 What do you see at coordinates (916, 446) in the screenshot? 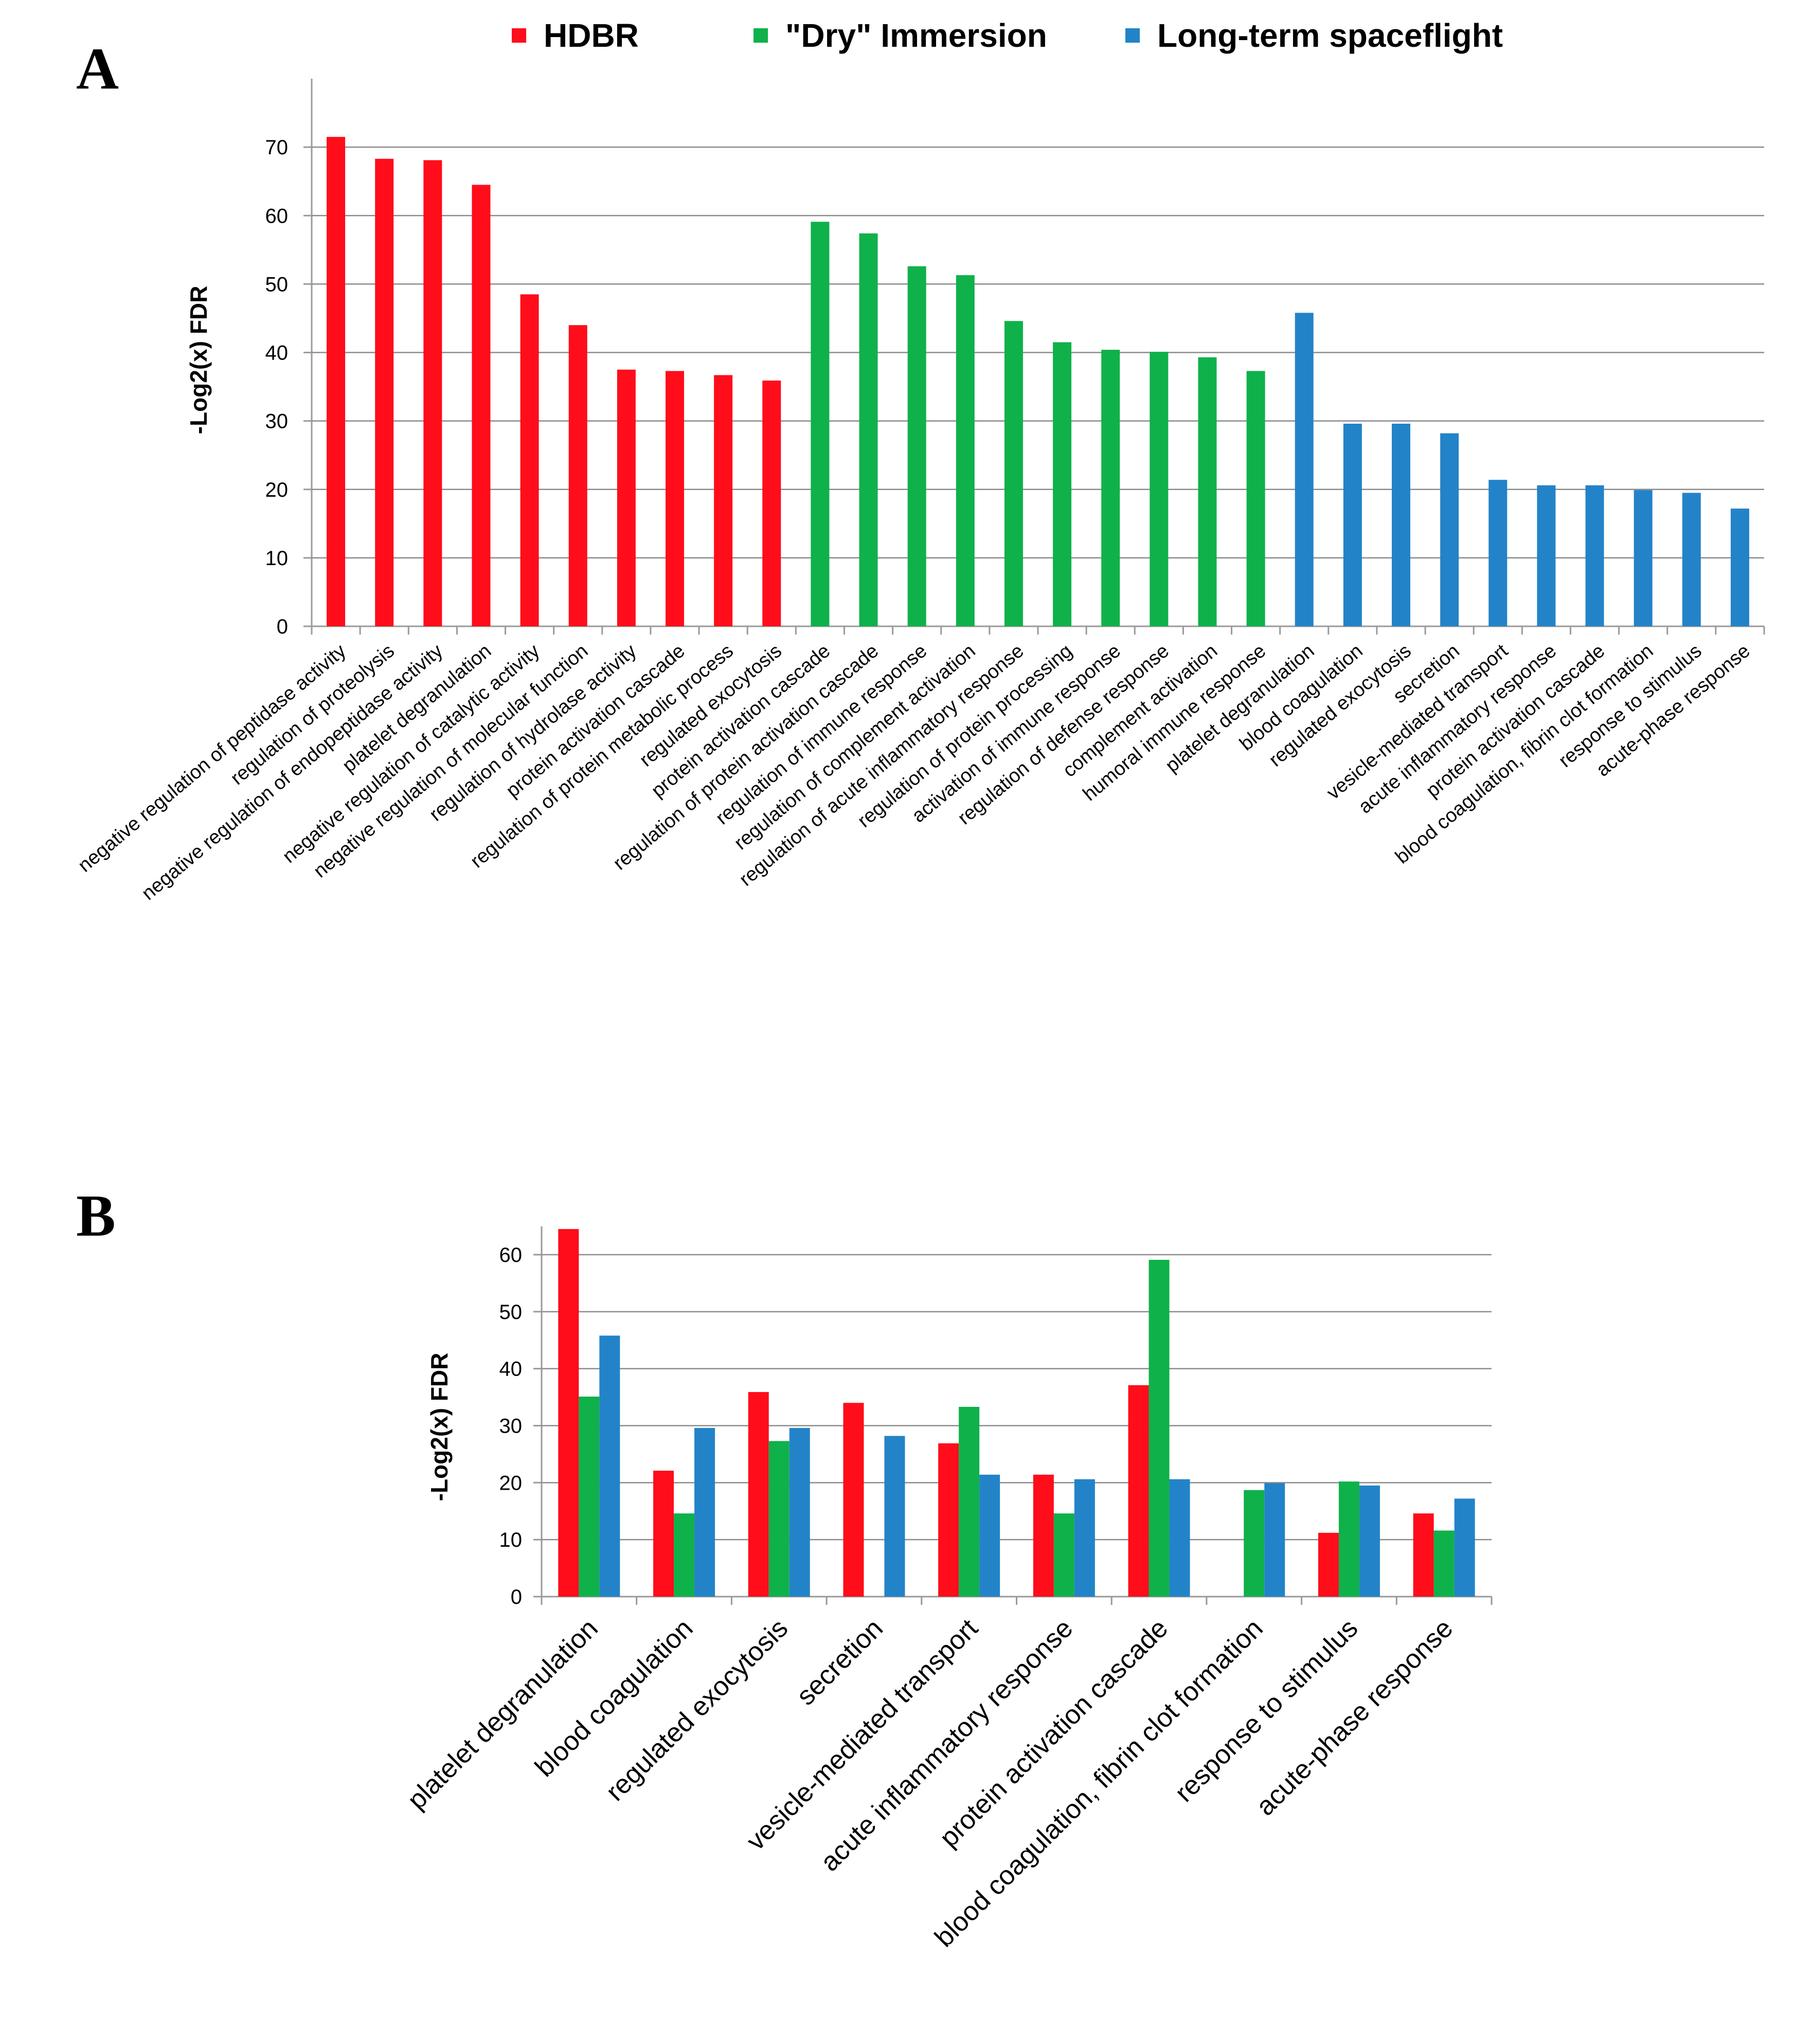
I see `bar-regulation-of-immune-response` at bounding box center [916, 446].